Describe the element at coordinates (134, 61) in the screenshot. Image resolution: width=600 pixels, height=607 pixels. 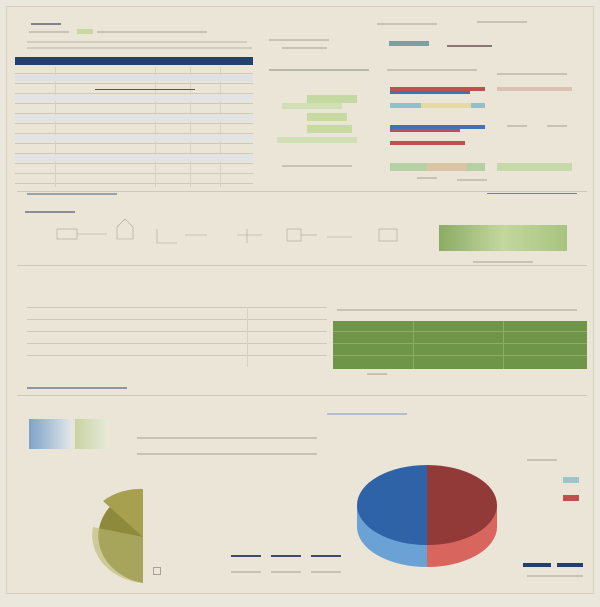
I see `table-header-bar` at that location.